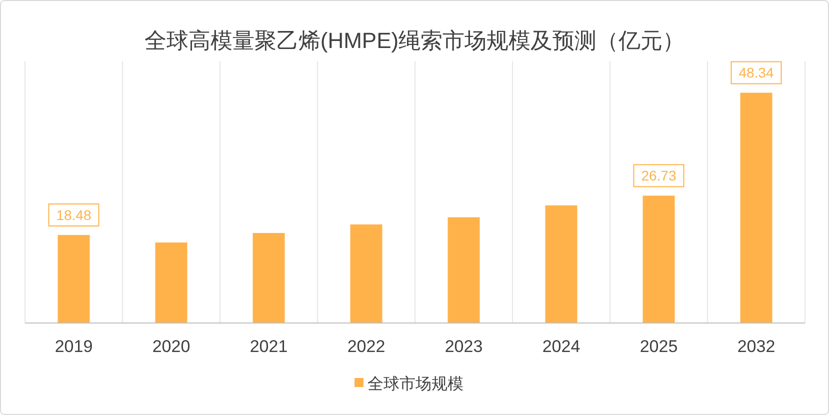 This screenshot has height=415, width=829. Describe the element at coordinates (414, 40) in the screenshot. I see `chart-title: 全球高模量聚乙烯(HMPE)绳索市场规模及预测（亿元）` at that location.